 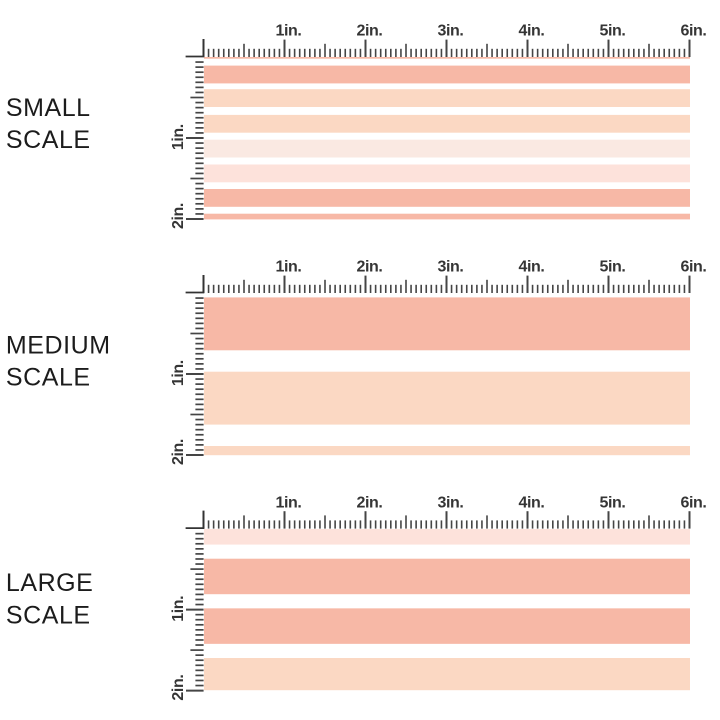 What do you see at coordinates (58, 346) in the screenshot?
I see `svg-text: MEDIUM` at bounding box center [58, 346].